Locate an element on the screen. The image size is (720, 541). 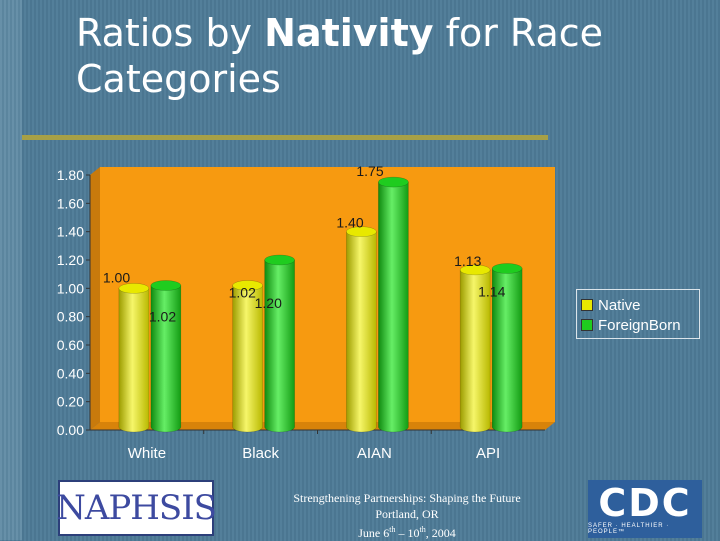
chart-legend: Native ForeignBorn is located at coordinates (638, 314).